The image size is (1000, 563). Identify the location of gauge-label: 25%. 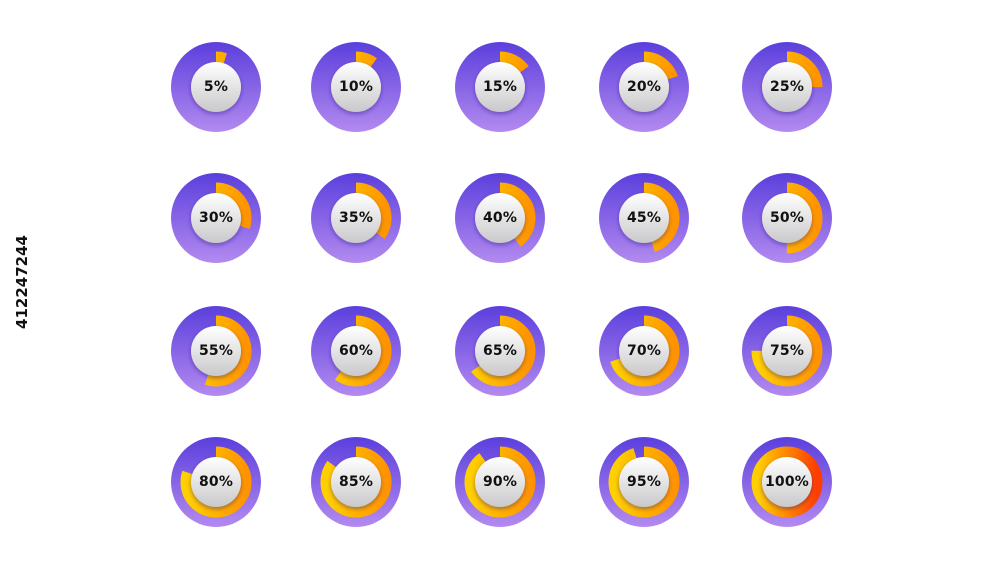
(787, 87).